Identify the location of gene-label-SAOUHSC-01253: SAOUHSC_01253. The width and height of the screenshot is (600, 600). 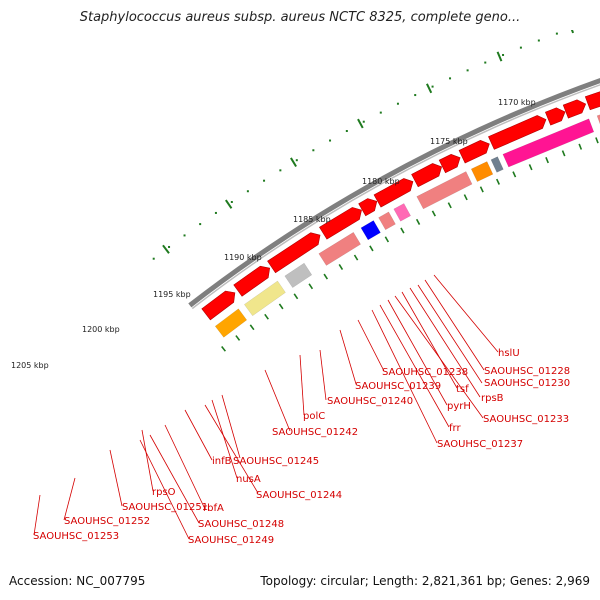
(76, 536).